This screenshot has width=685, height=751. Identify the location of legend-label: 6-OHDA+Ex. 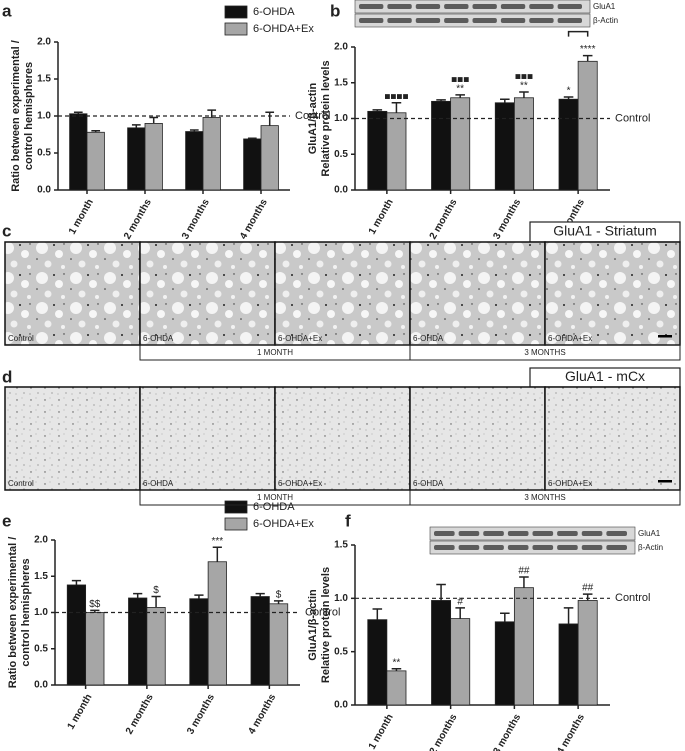
(283, 524).